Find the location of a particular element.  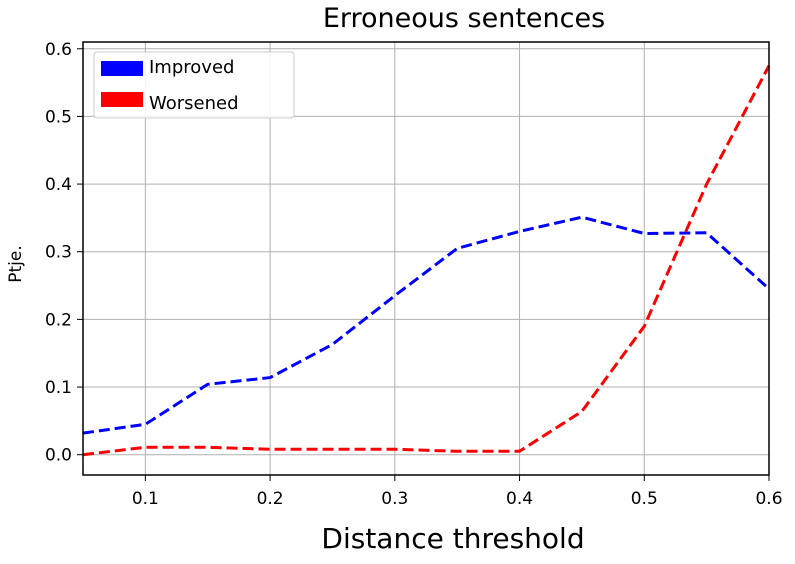

y-tick-label: 0.2 is located at coordinates (58, 320).